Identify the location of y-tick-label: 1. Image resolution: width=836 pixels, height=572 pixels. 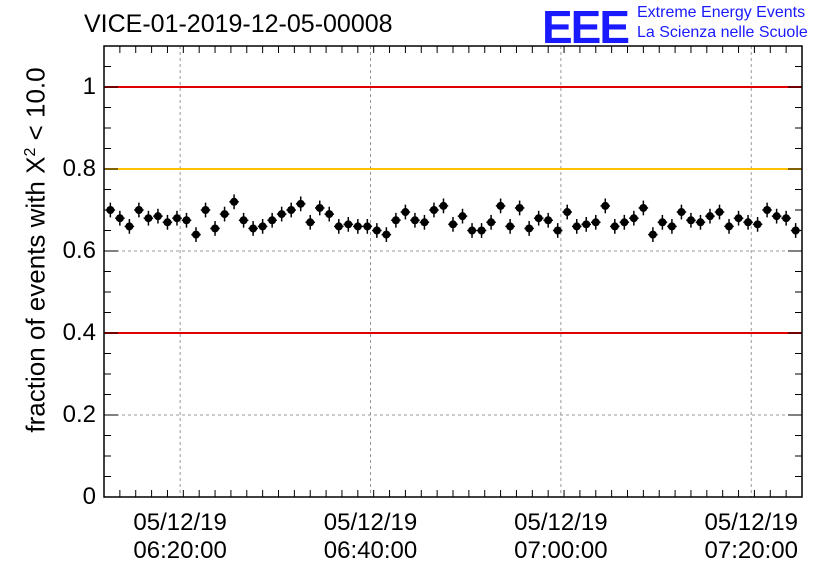
(89, 86).